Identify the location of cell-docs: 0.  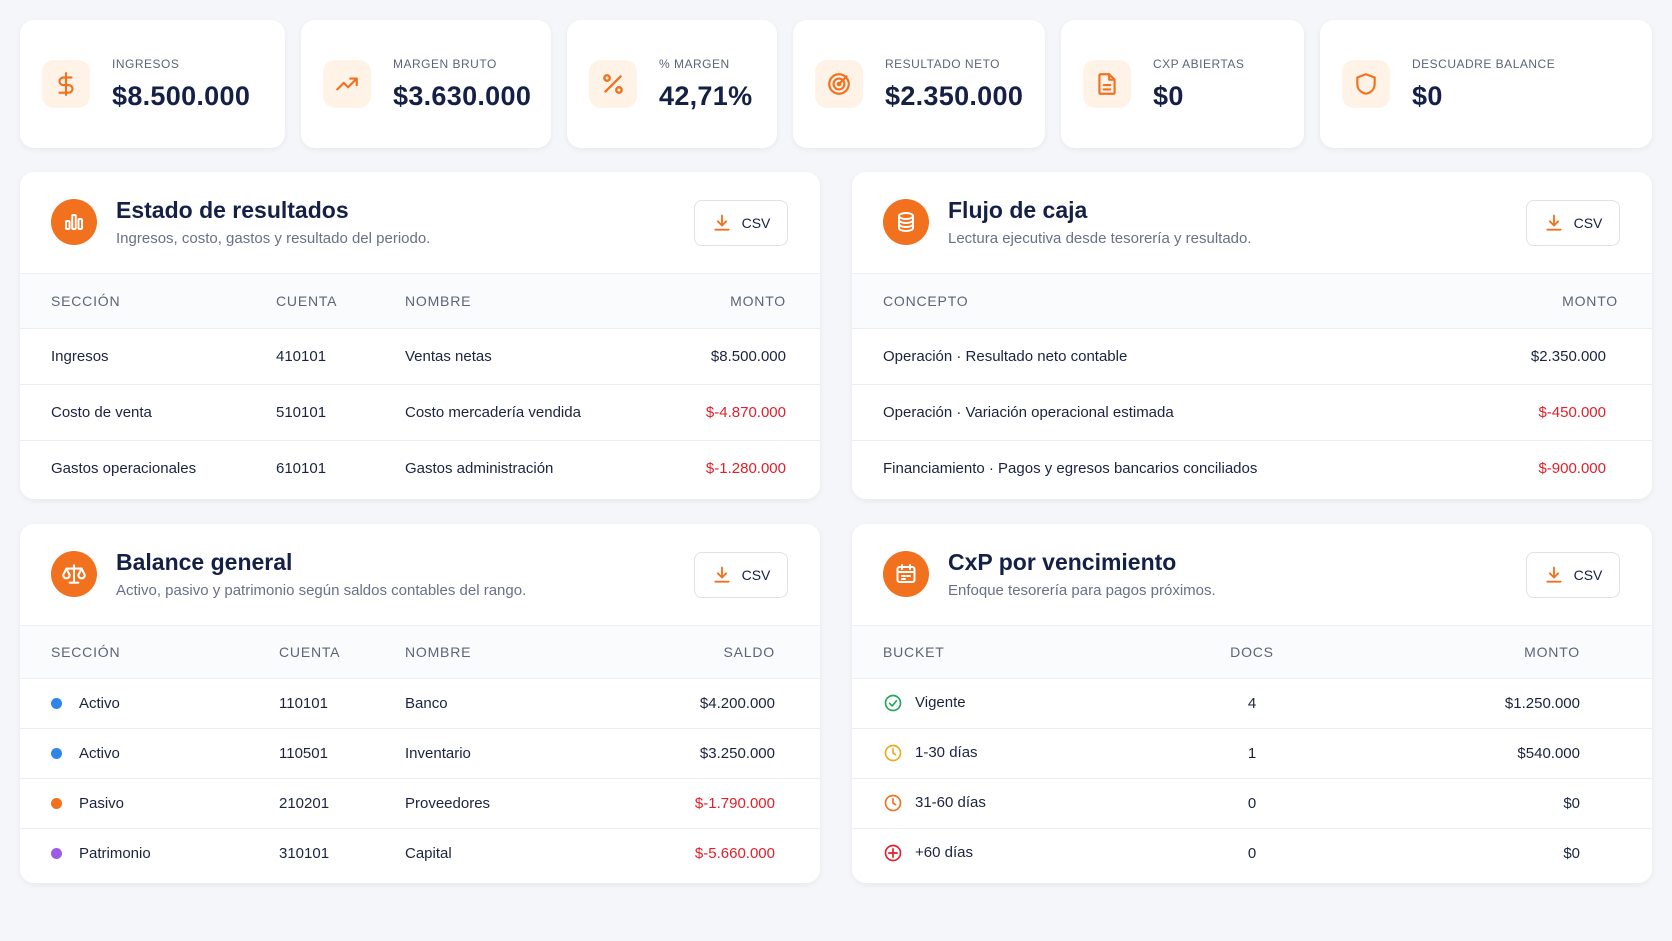
(1252, 803).